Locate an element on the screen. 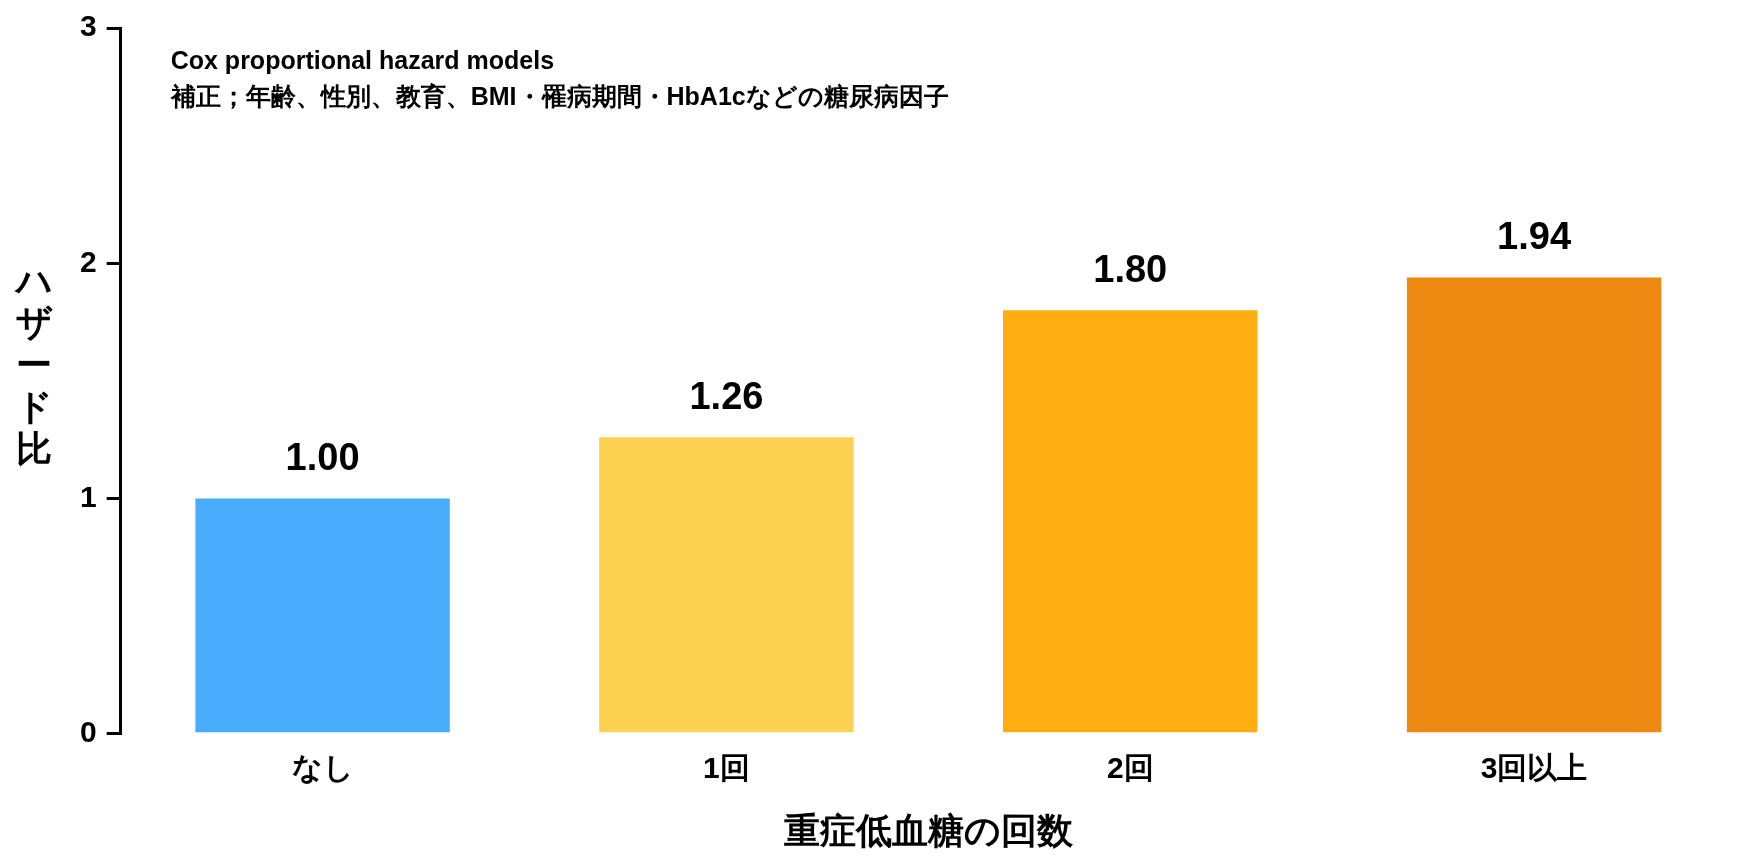 The width and height of the screenshot is (1739, 859). data-label: 1.26 is located at coordinates (726, 395).